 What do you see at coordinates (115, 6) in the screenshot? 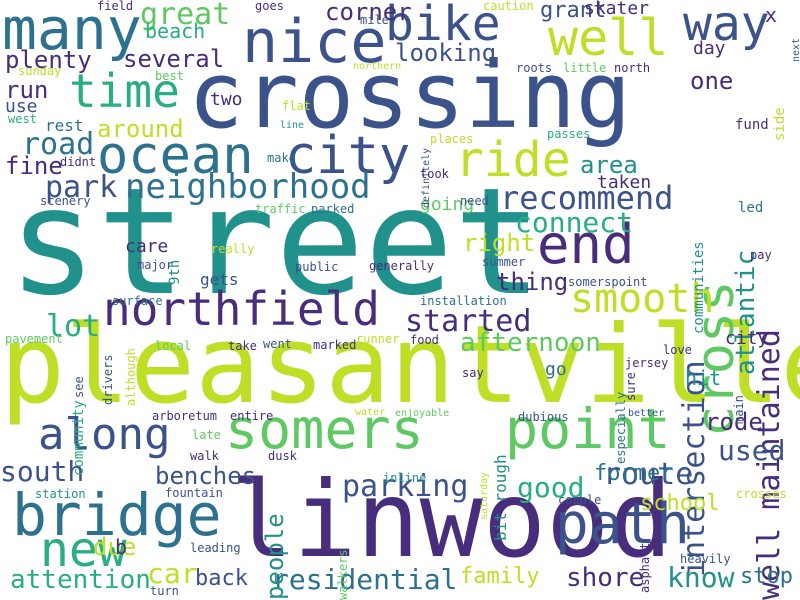
I see `word-field: field` at bounding box center [115, 6].